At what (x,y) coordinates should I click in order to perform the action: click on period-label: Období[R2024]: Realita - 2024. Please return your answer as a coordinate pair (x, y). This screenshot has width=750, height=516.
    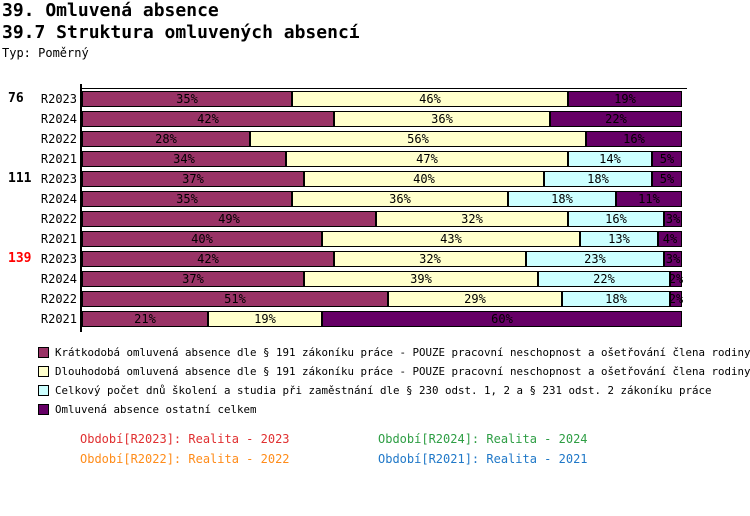
    Looking at the image, I should click on (483, 439).